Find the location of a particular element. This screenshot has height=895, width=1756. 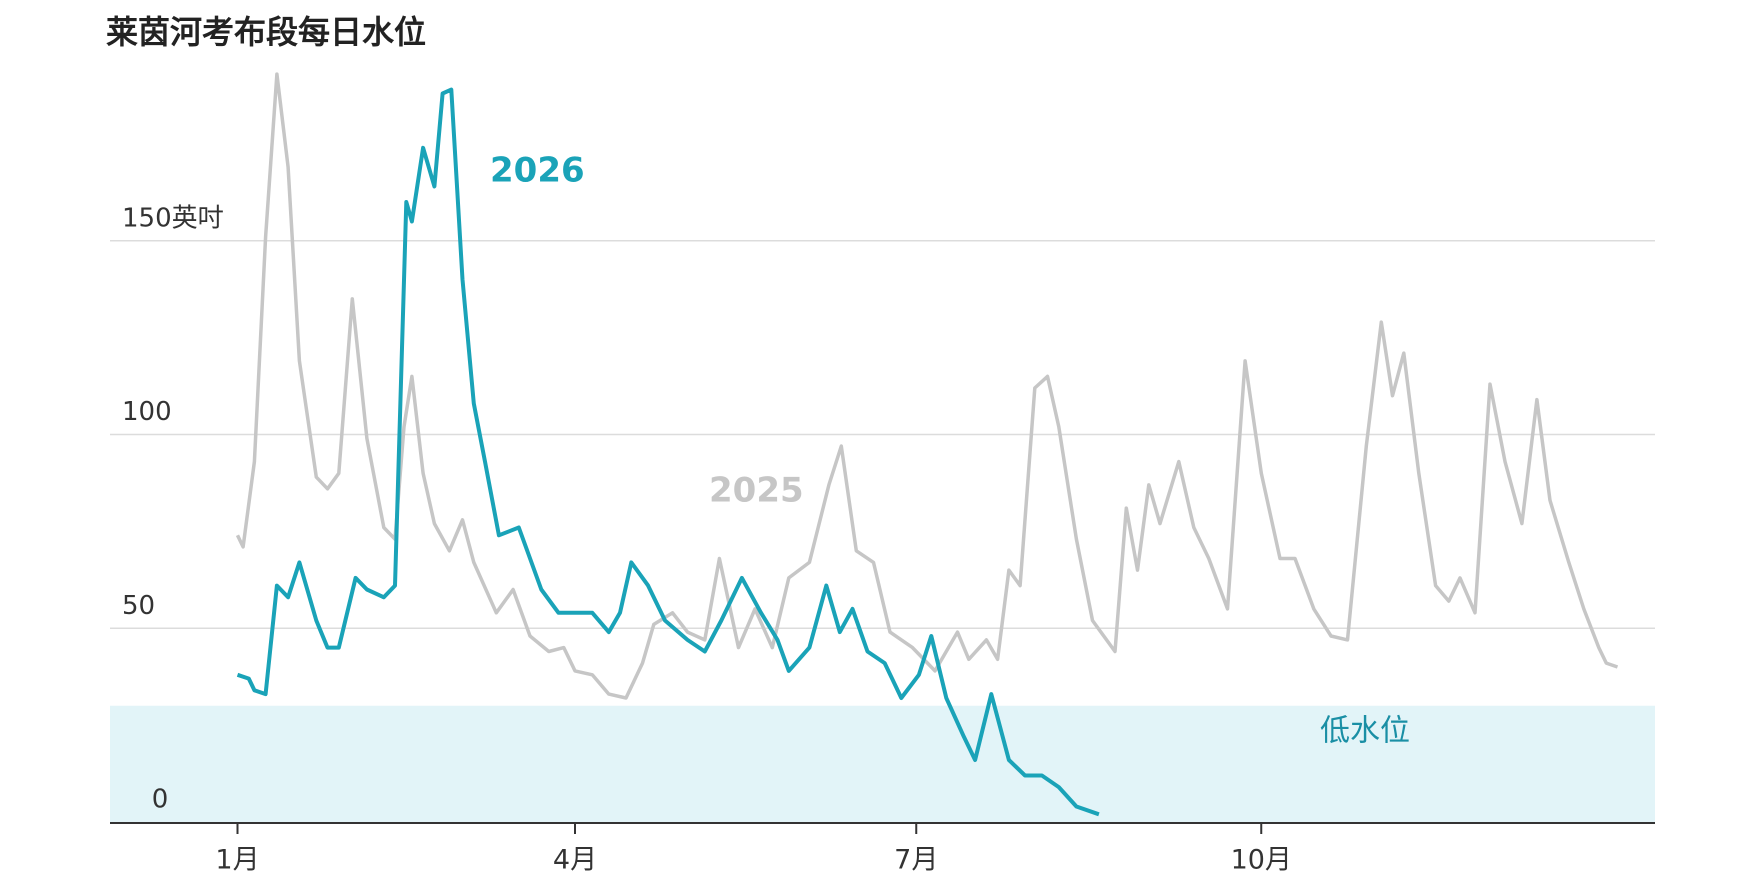

band-label: 低水位 is located at coordinates (1365, 730).